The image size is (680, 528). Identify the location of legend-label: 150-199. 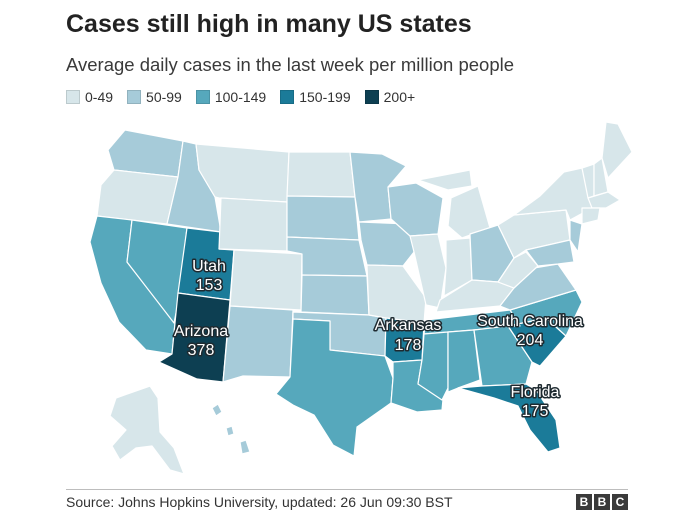
(325, 97).